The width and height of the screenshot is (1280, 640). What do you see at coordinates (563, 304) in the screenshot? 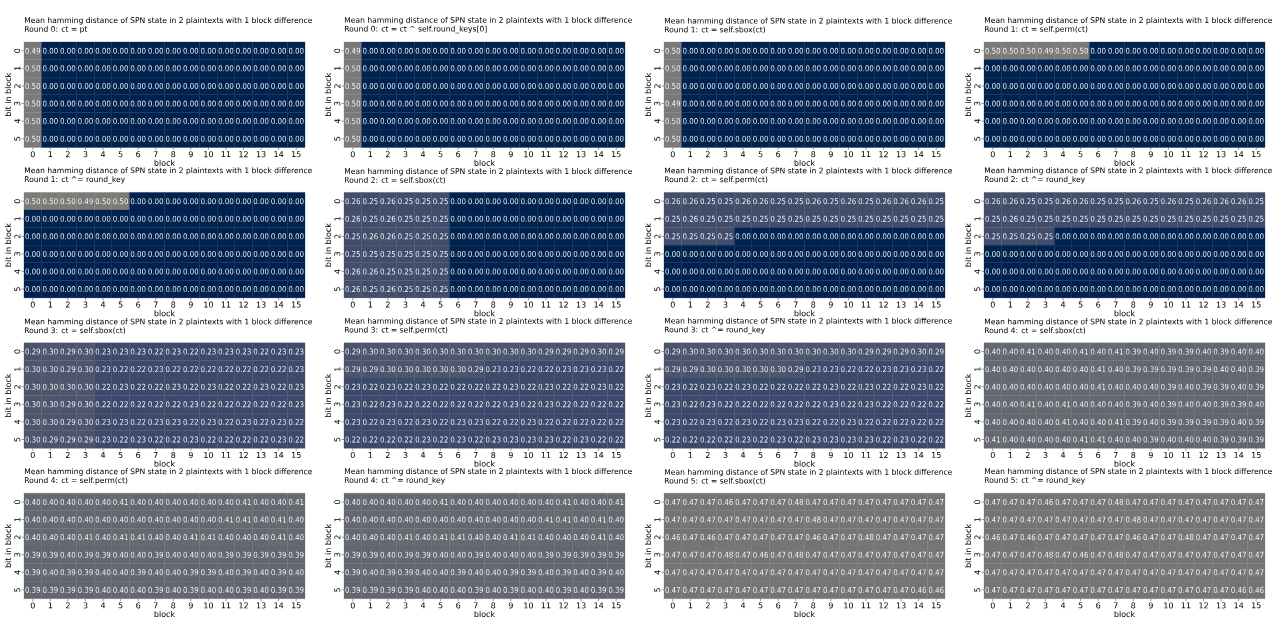
I see `x-tick-label: 12` at bounding box center [563, 304].